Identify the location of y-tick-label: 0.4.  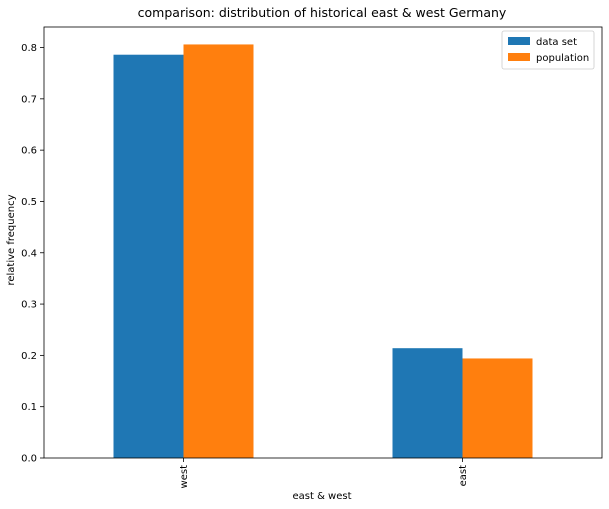
(29, 253).